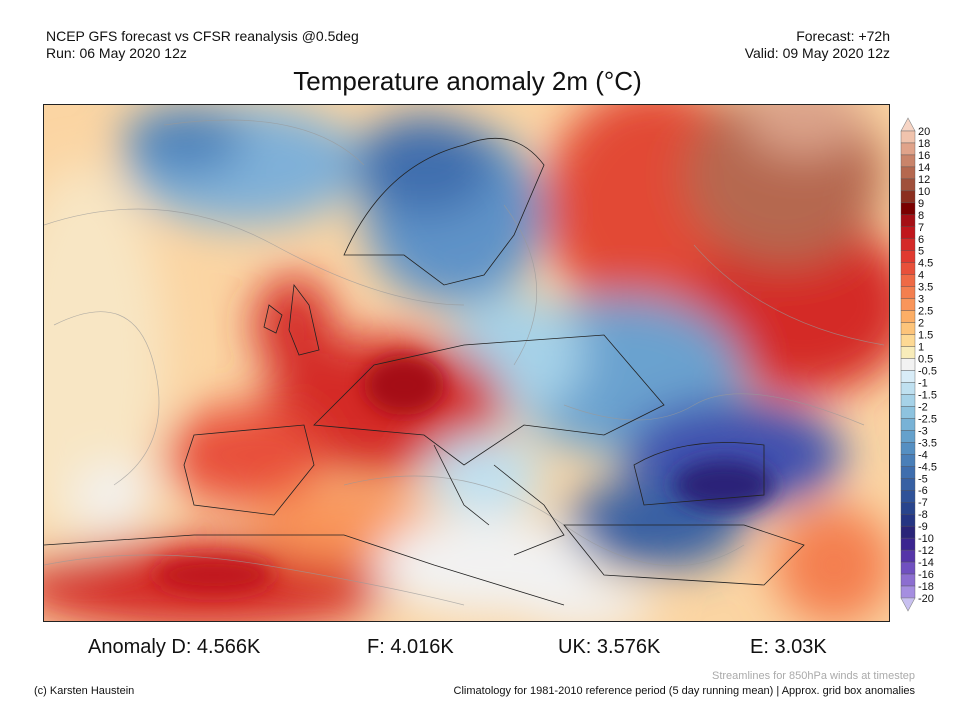 The width and height of the screenshot is (960, 720). Describe the element at coordinates (921, 228) in the screenshot. I see `colorbar-tick-label: 7` at that location.